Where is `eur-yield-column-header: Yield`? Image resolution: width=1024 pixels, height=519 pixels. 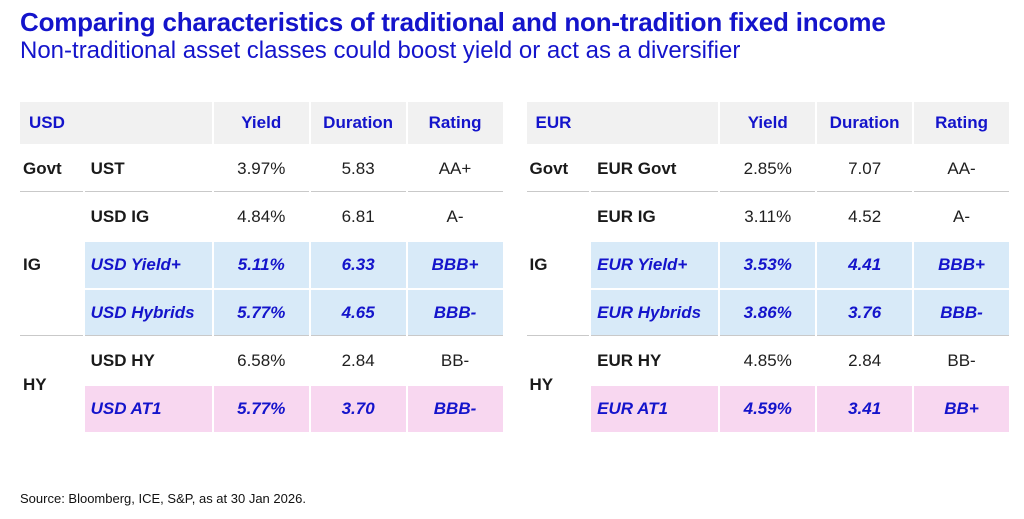 eur-yield-column-header: Yield is located at coordinates (768, 123).